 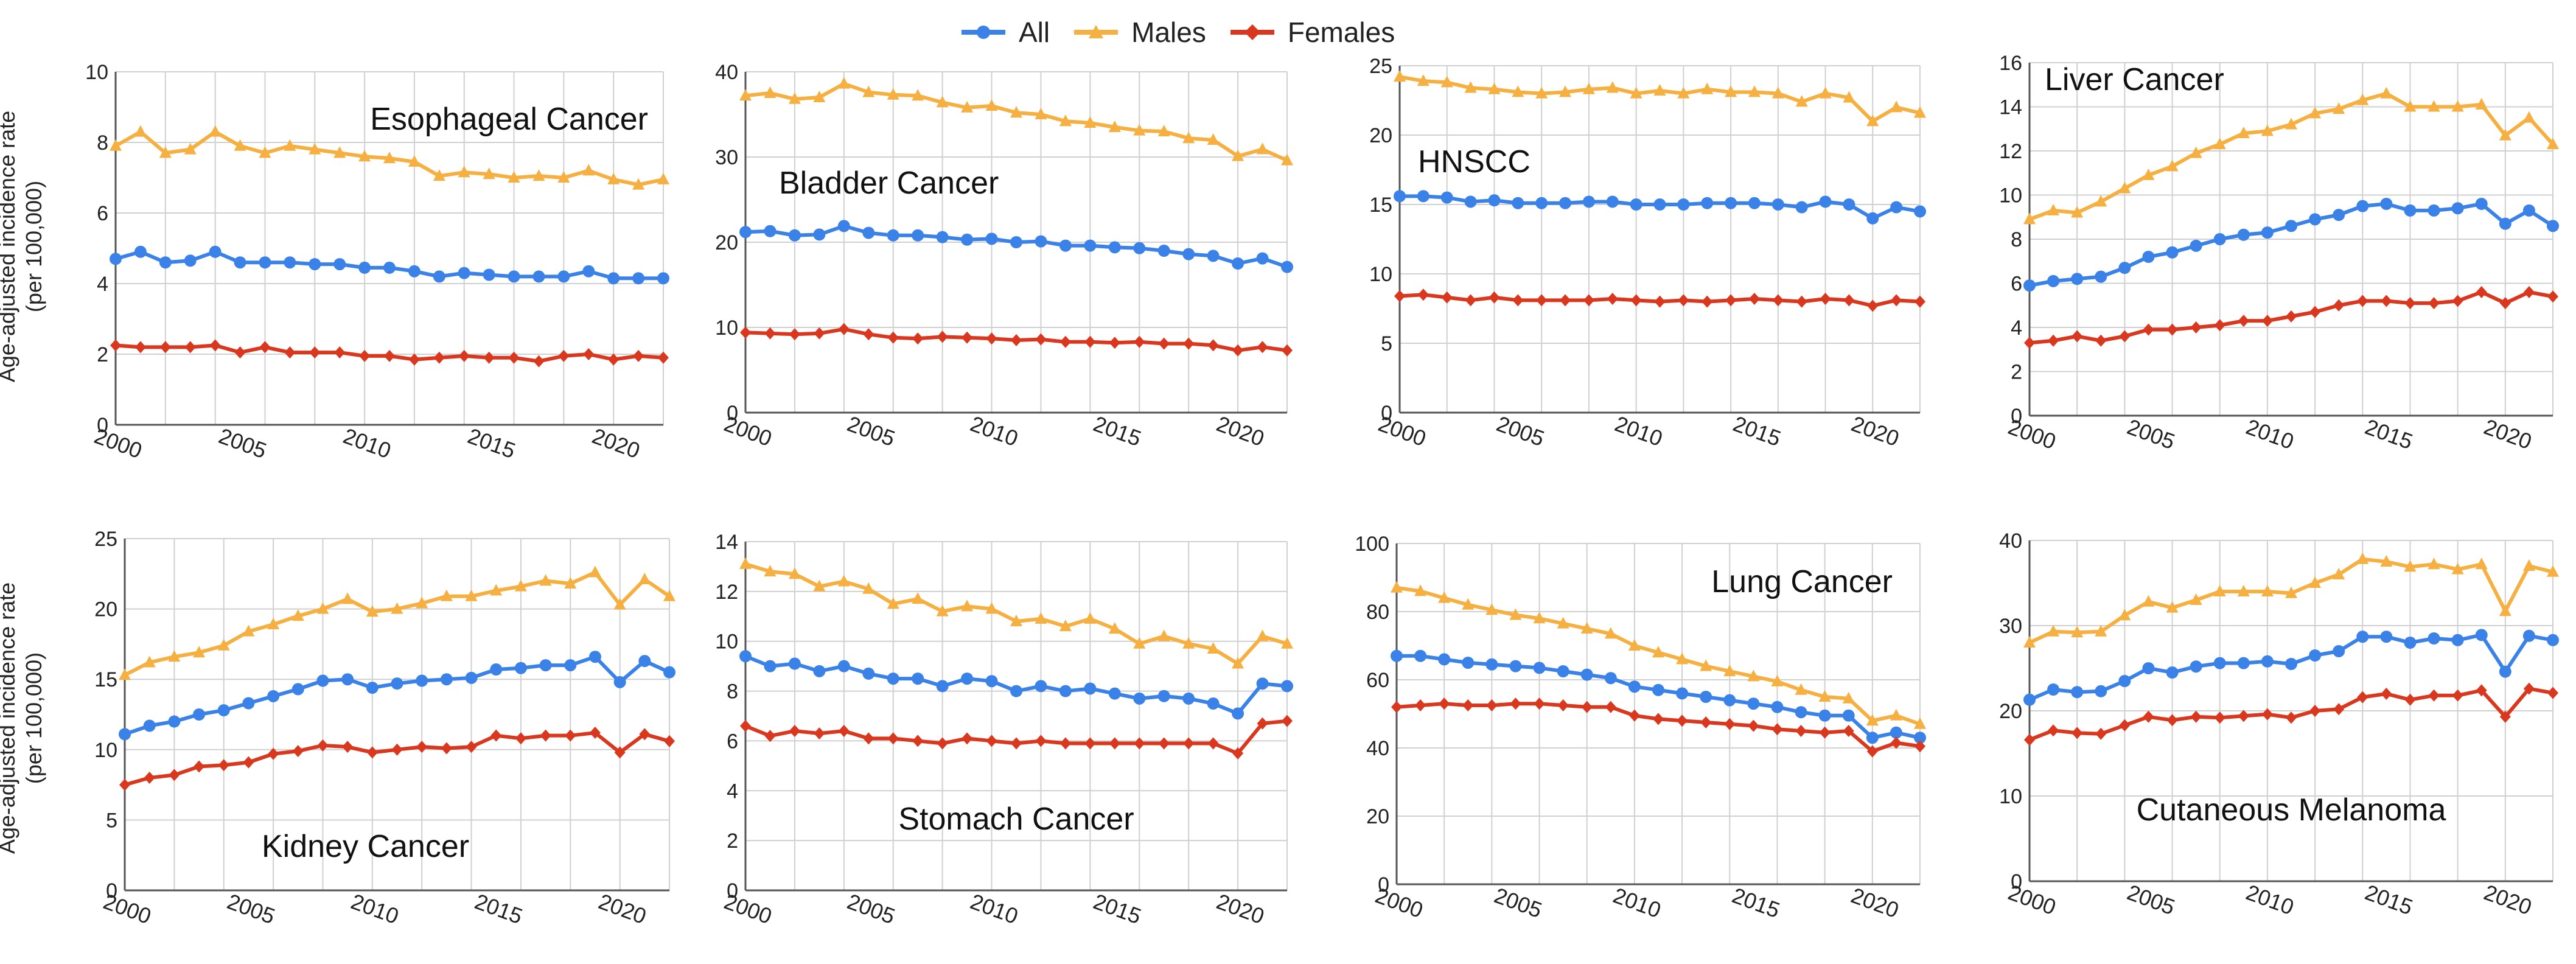 What do you see at coordinates (1380, 274) in the screenshot?
I see `panel-3-y-tick-label: 10` at bounding box center [1380, 274].